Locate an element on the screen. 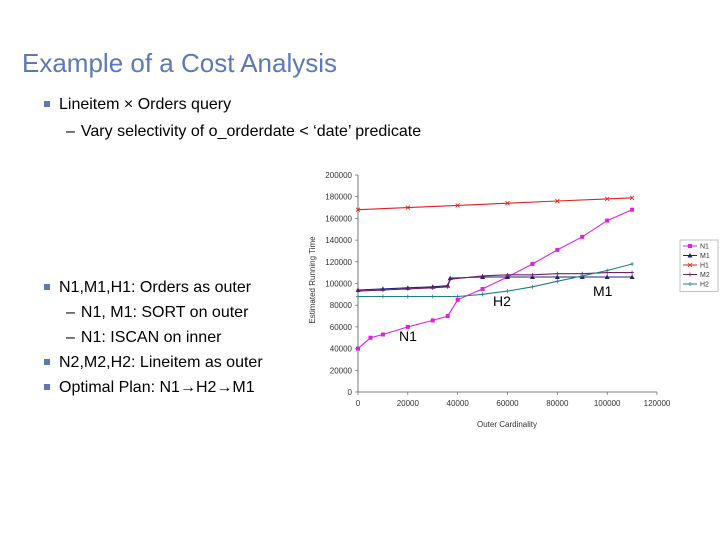  x-tick-label: 80000 is located at coordinates (557, 403).